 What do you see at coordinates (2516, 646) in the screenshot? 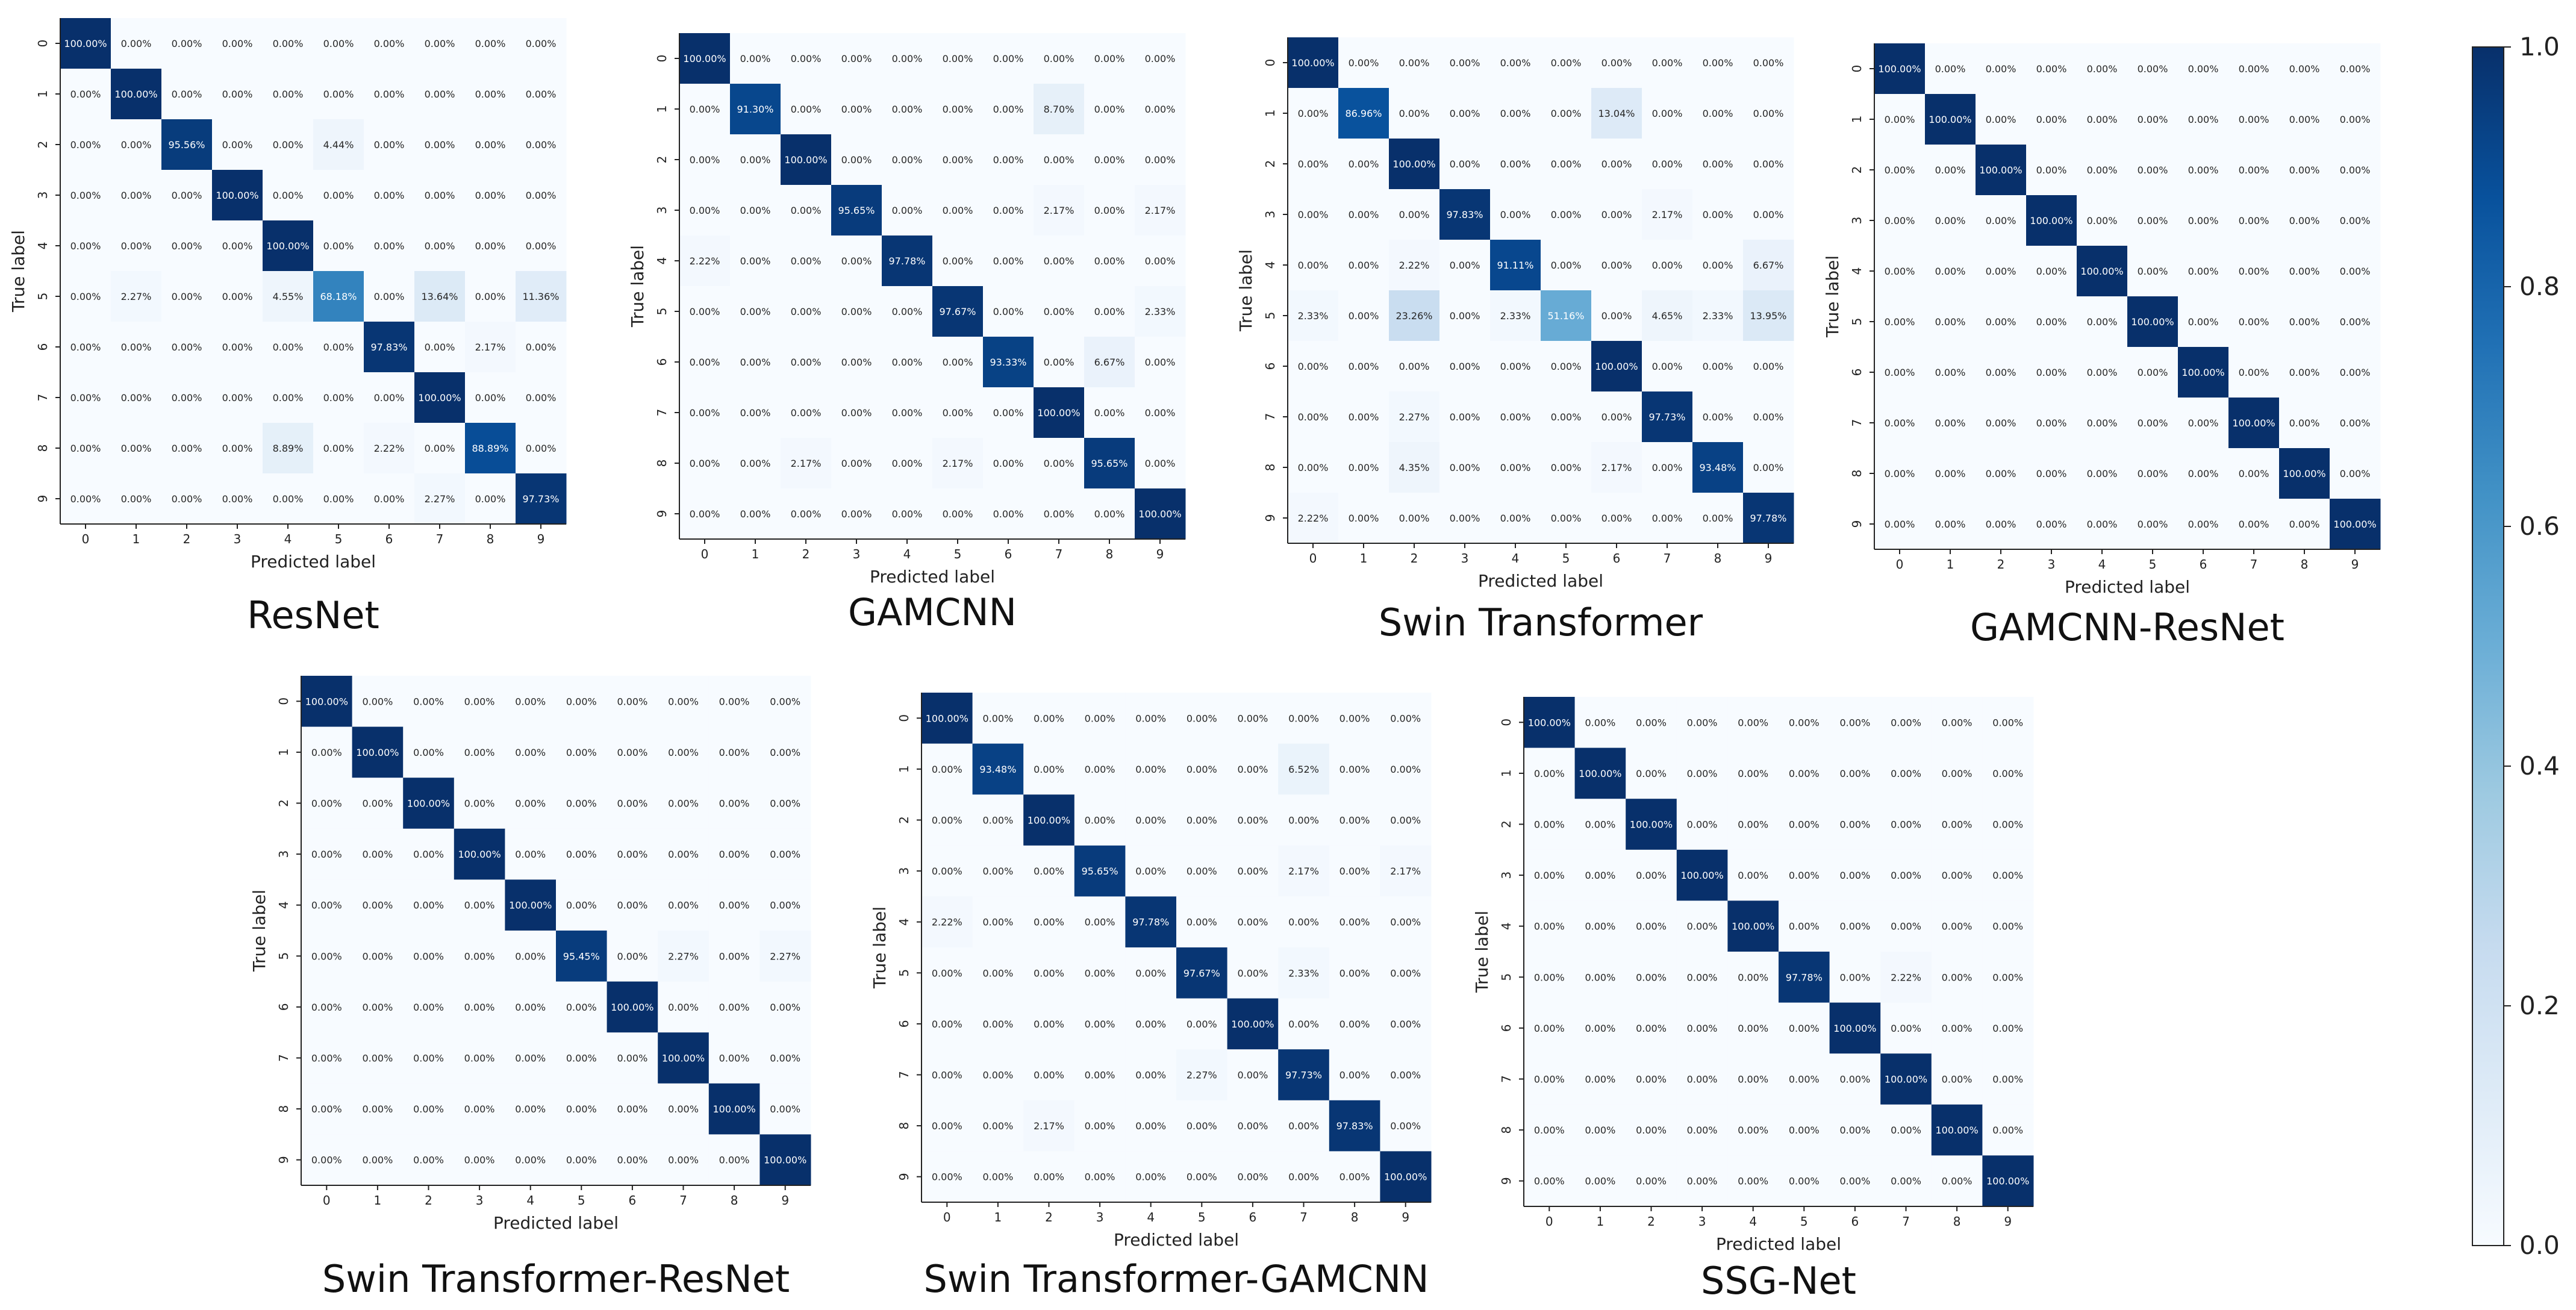
I see `colorbar: 0.00.20.40.60.81.0` at bounding box center [2516, 646].